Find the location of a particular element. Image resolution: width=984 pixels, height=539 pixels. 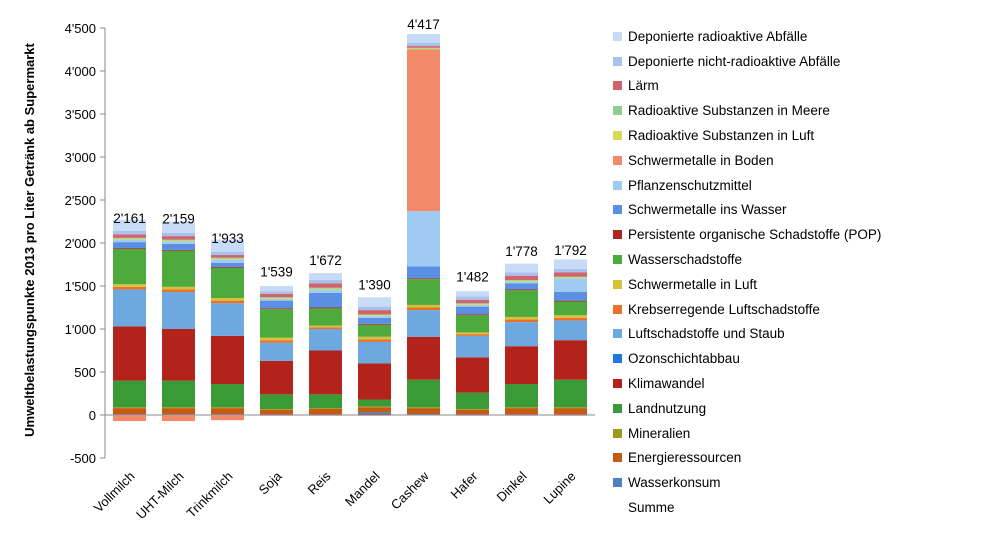

legend-label: Persistente organische Schadstoffe (POP) is located at coordinates (755, 235).